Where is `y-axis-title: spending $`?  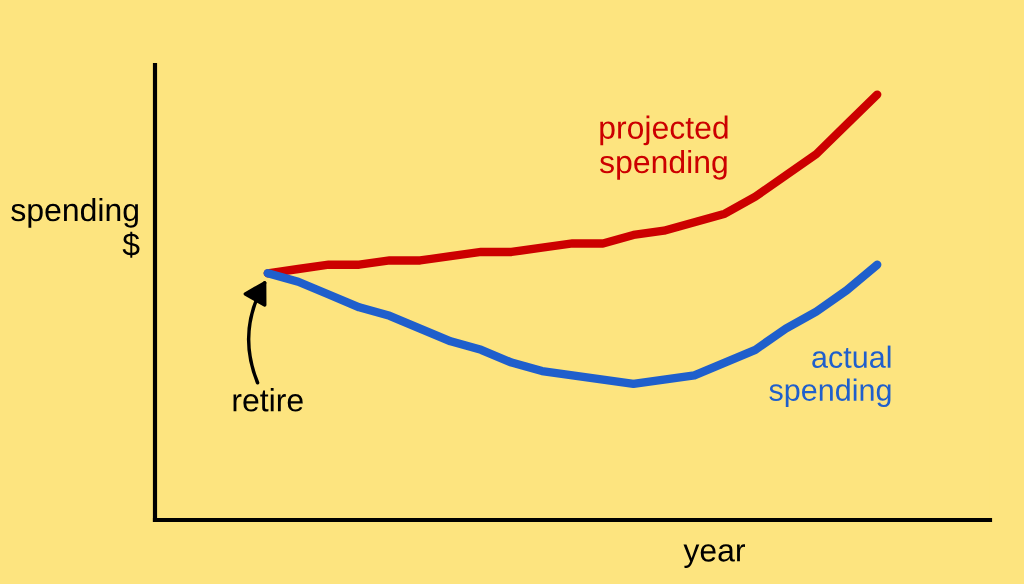 y-axis-title: spending $ is located at coordinates (75, 227).